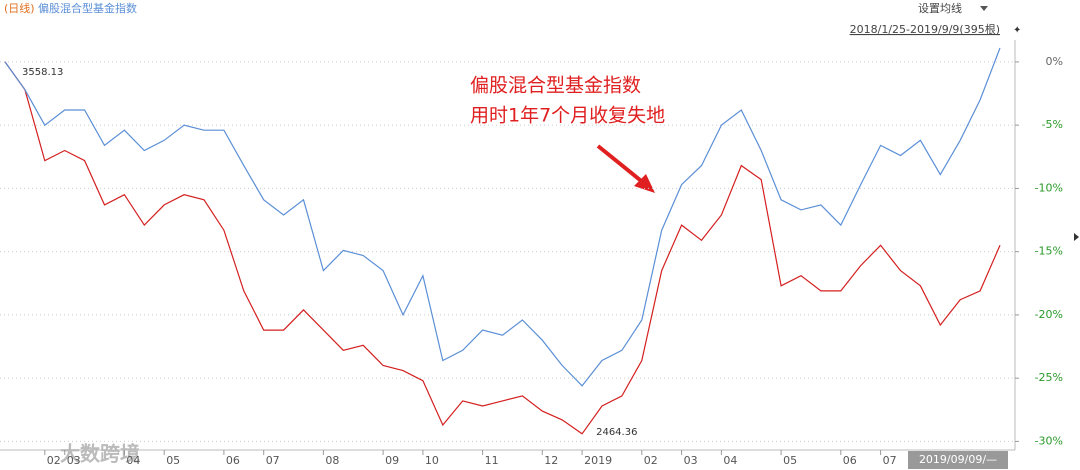 This screenshot has height=470, width=1080. I want to click on y-tick-label: -25%, so click(1049, 377).